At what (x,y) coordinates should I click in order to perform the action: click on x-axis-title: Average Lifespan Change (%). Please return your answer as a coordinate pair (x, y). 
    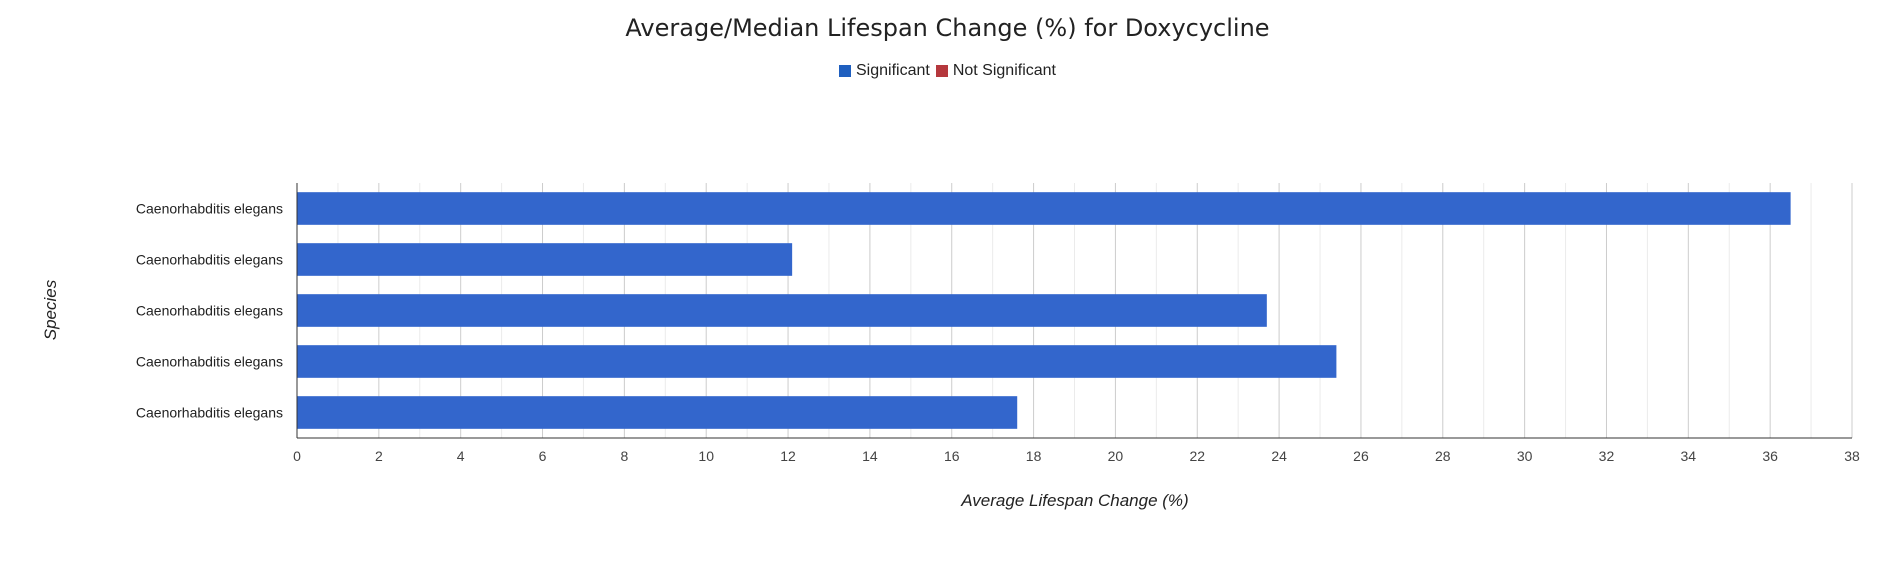
    Looking at the image, I should click on (1074, 500).